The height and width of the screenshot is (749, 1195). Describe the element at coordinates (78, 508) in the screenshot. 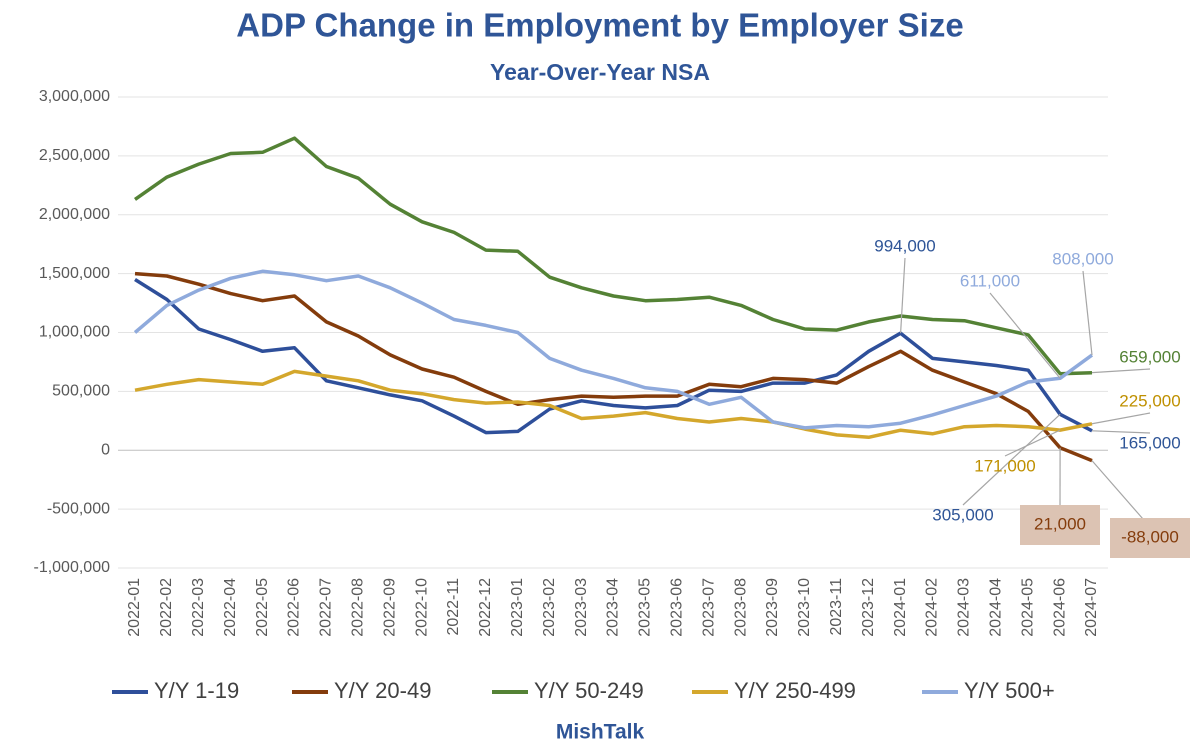

I see `y-tick-label: -500,000` at that location.